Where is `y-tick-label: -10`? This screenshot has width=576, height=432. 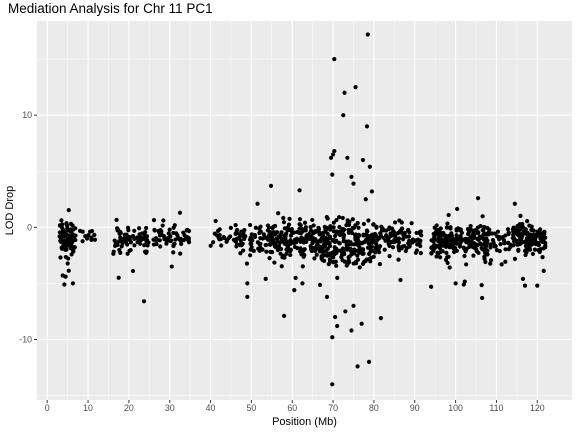
y-tick-label: -10 is located at coordinates (25, 339).